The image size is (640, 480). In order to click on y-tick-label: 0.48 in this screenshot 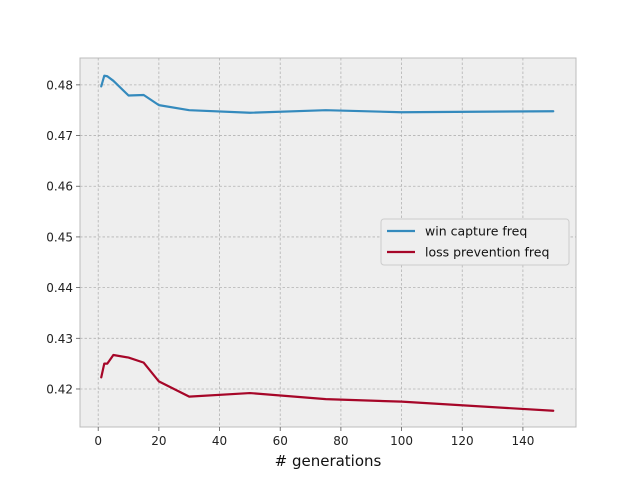, I will do `click(59, 85)`.